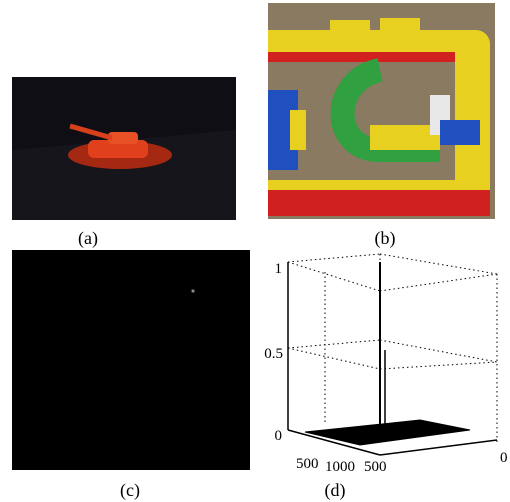  Describe the element at coordinates (504, 458) in the screenshot. I see `y-tick-label: 0` at that location.